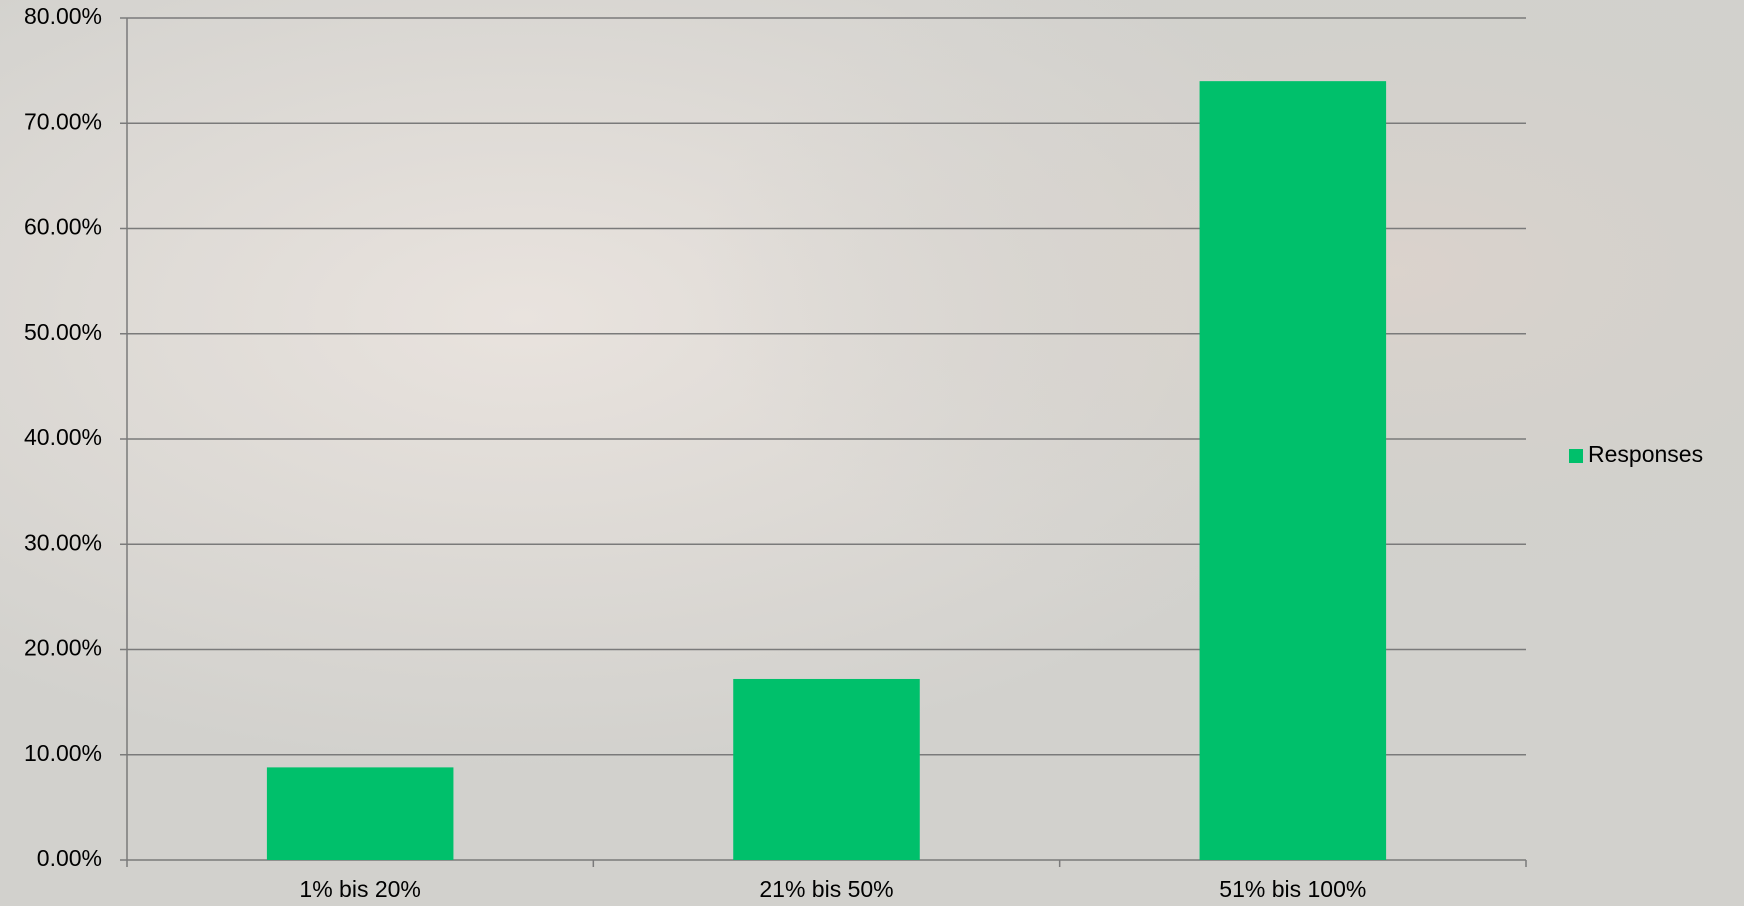 The height and width of the screenshot is (906, 1744). I want to click on x-tick-label: 51% bis 100%, so click(1292, 889).